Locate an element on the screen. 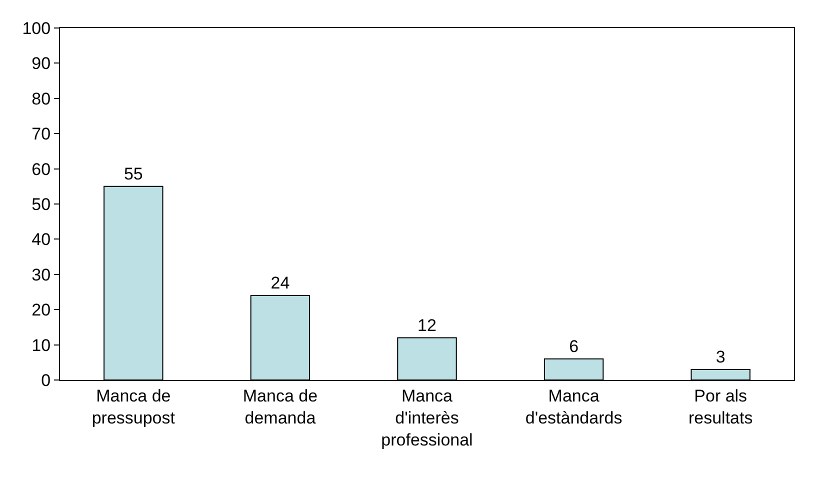 This screenshot has width=838, height=480. x-tick-label: Por als resultats is located at coordinates (720, 407).